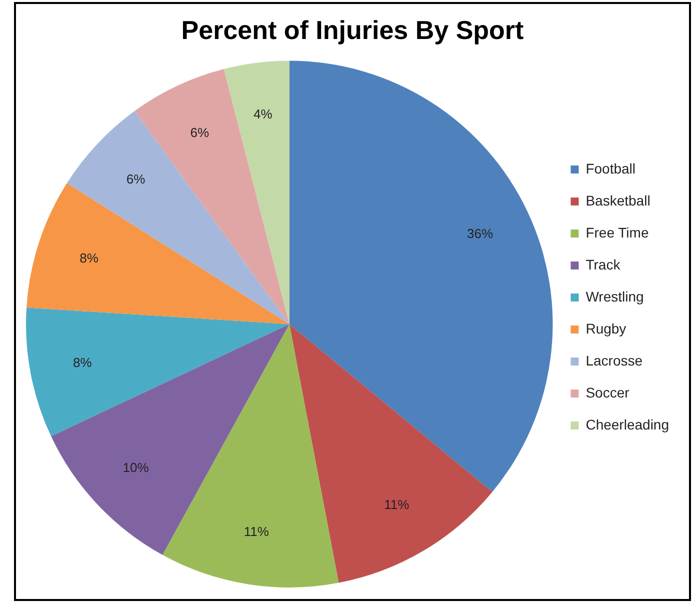 The width and height of the screenshot is (697, 605). What do you see at coordinates (617, 232) in the screenshot?
I see `legend-label: Free Time` at bounding box center [617, 232].